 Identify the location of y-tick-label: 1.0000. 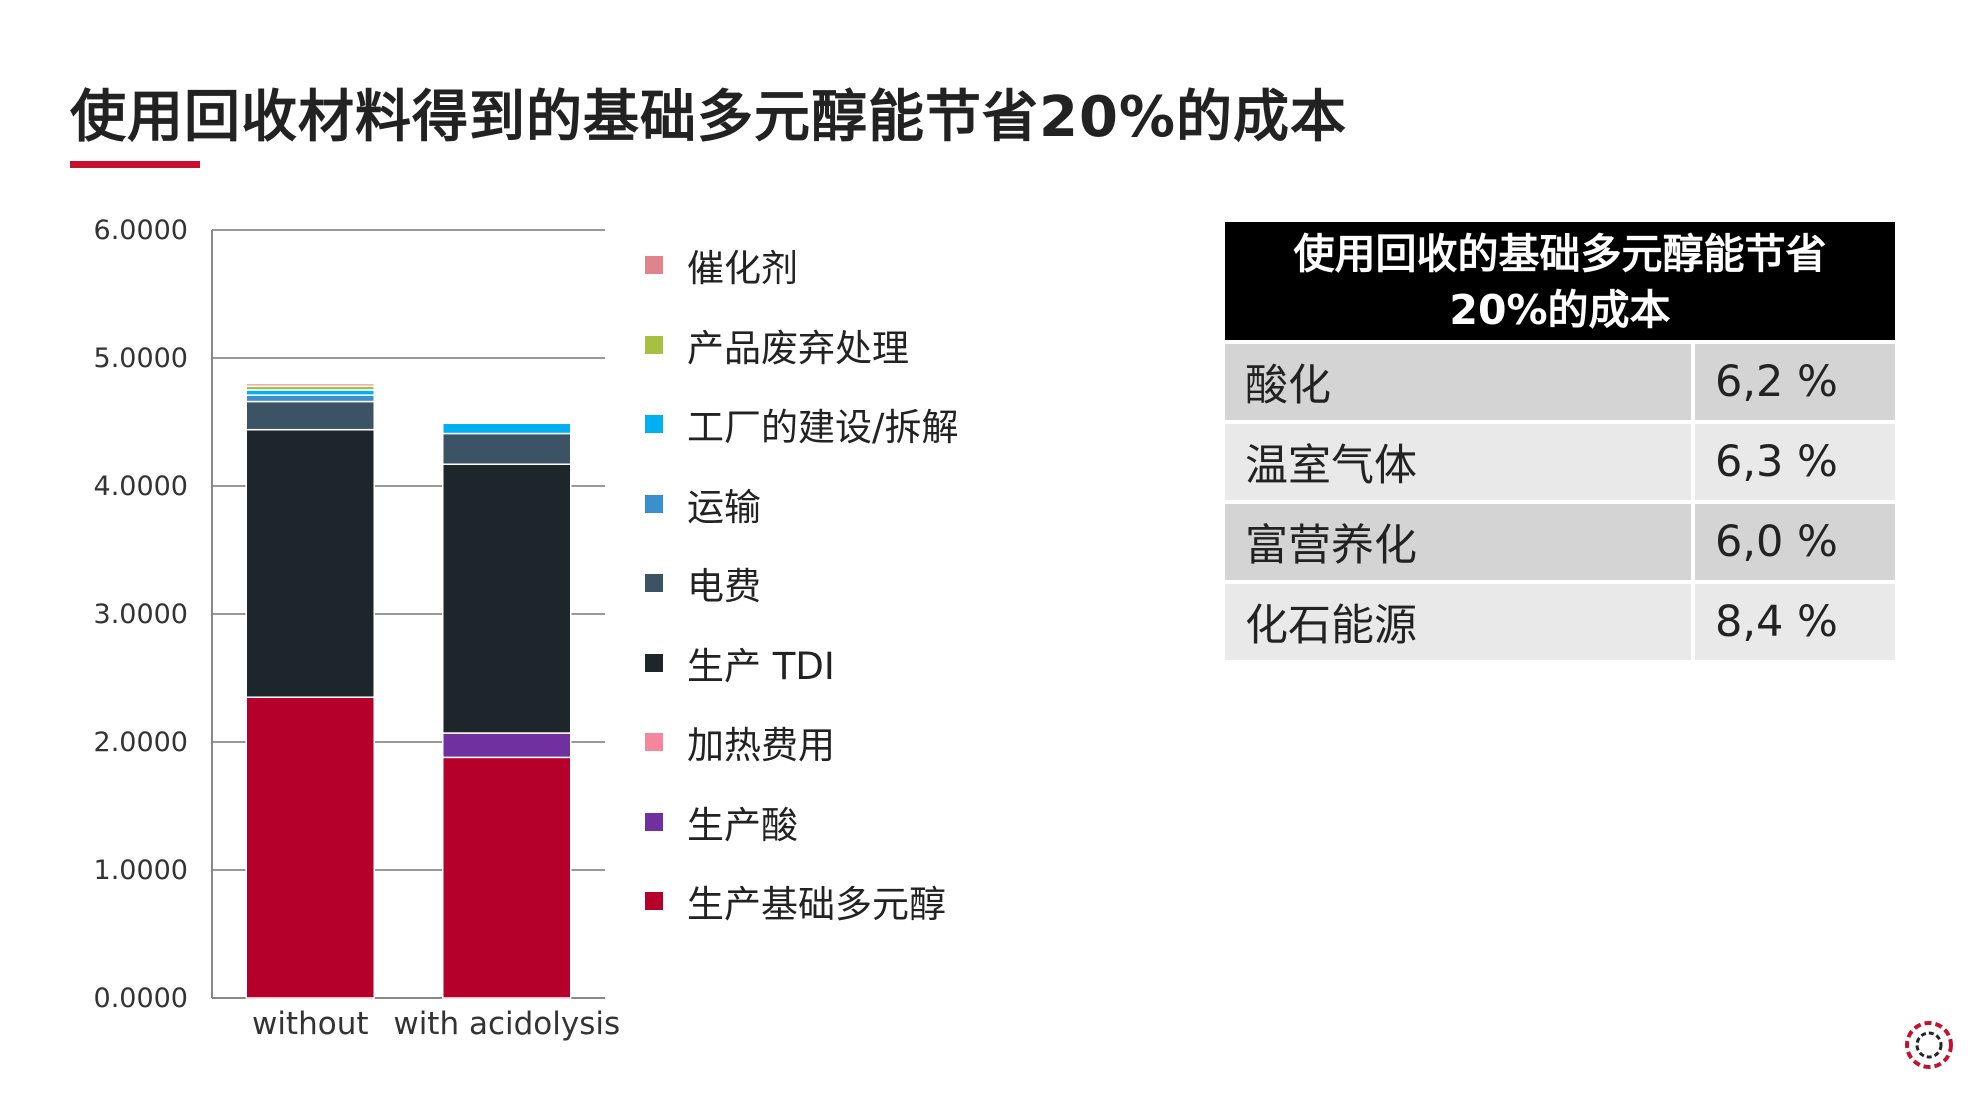
(141, 870).